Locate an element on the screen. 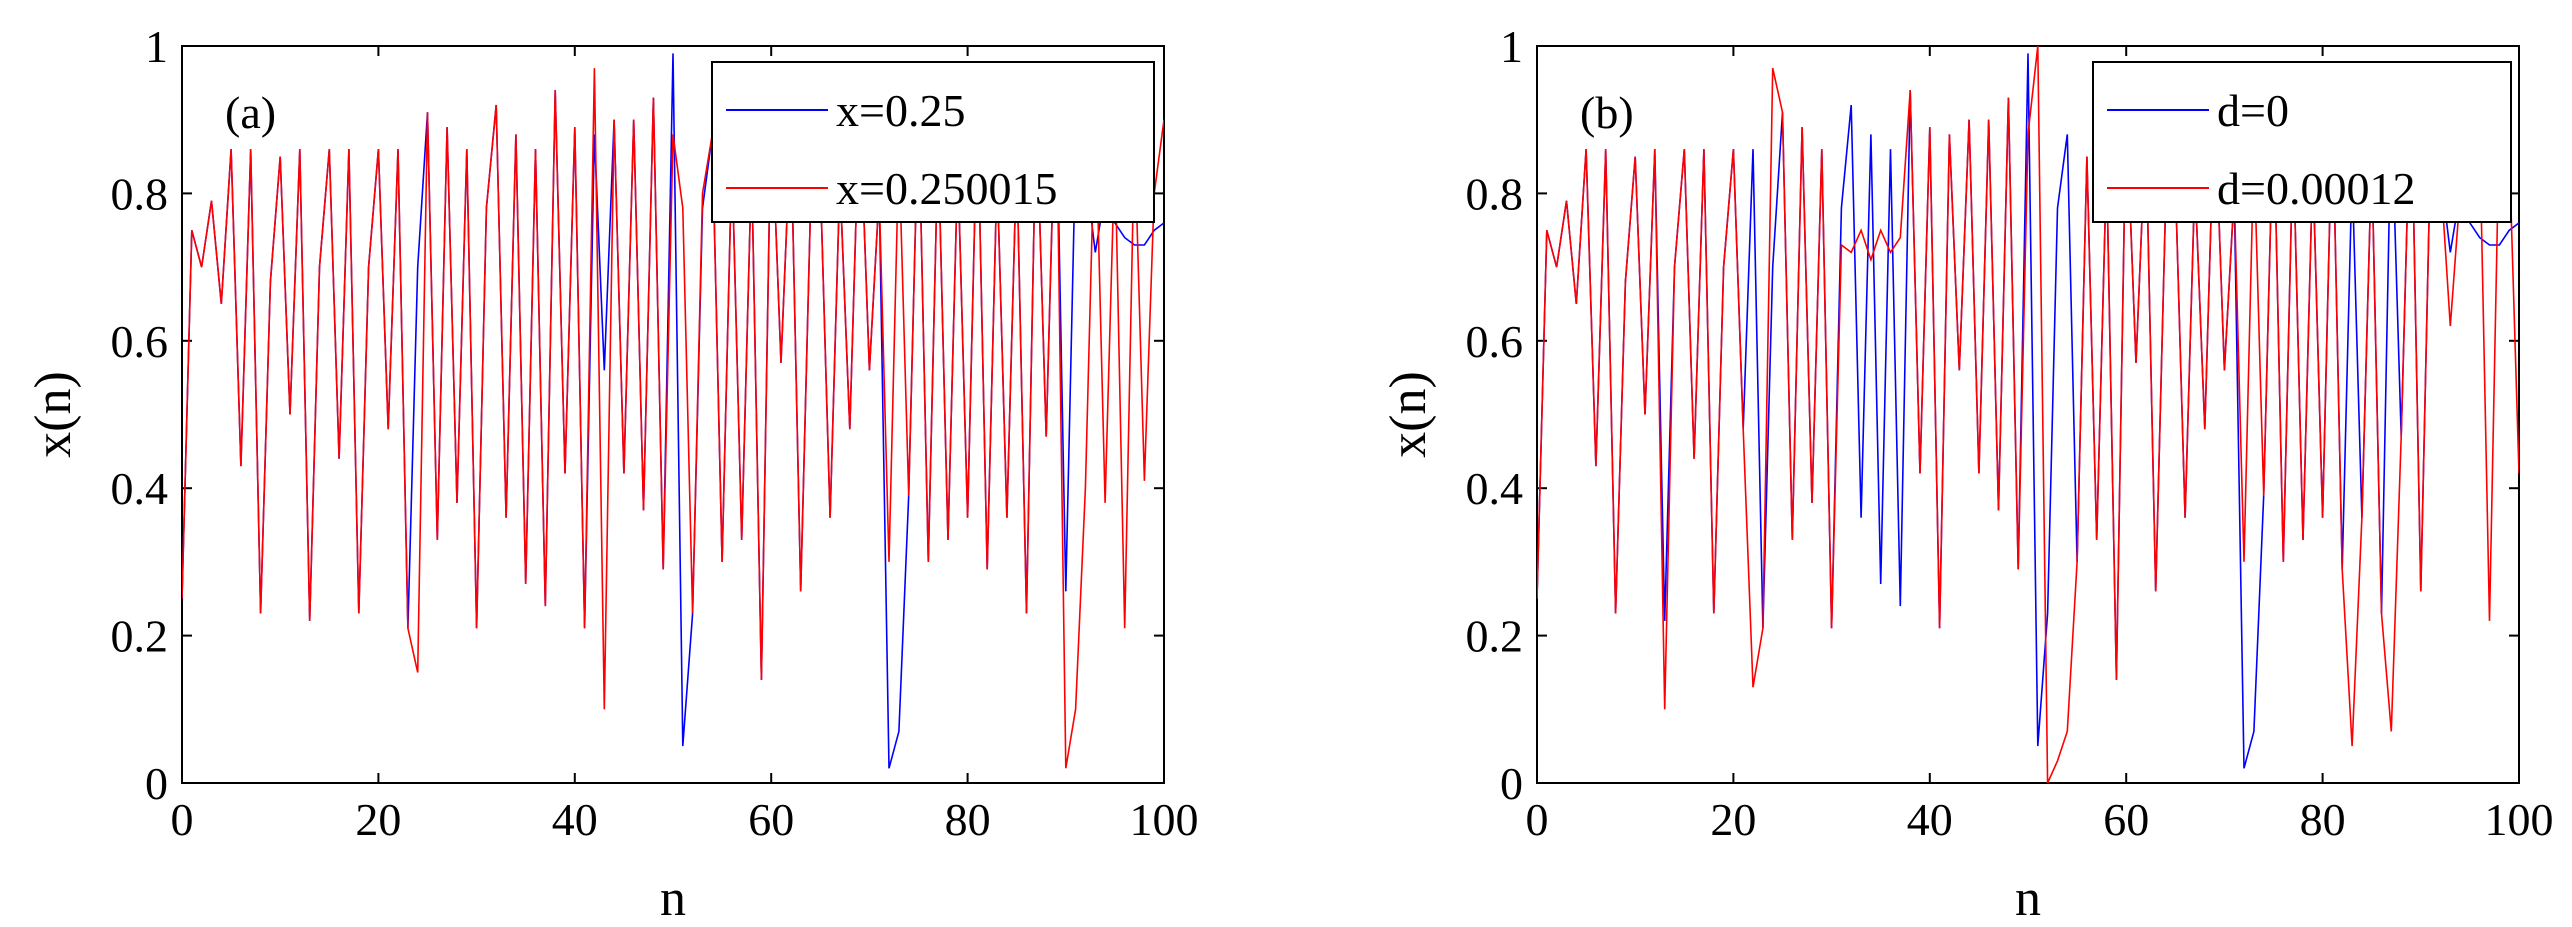 The height and width of the screenshot is (927, 2572). chart-0-panel-label: (a) is located at coordinates (250, 112).